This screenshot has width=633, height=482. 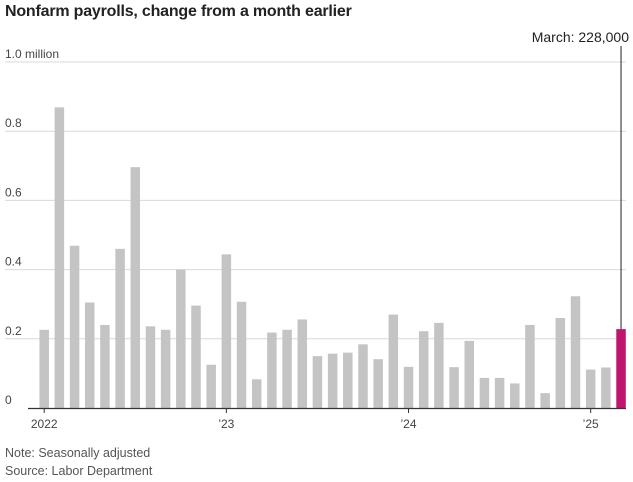 I want to click on x-tick-label: ’24, so click(x=409, y=424).